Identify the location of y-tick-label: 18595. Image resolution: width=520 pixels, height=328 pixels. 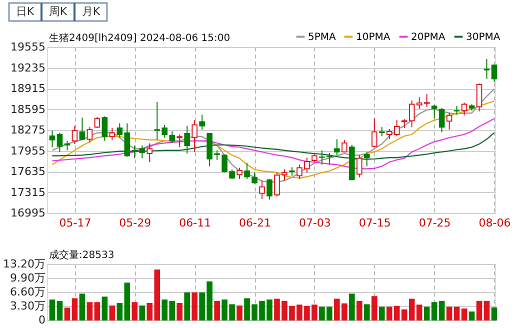
(28, 109).